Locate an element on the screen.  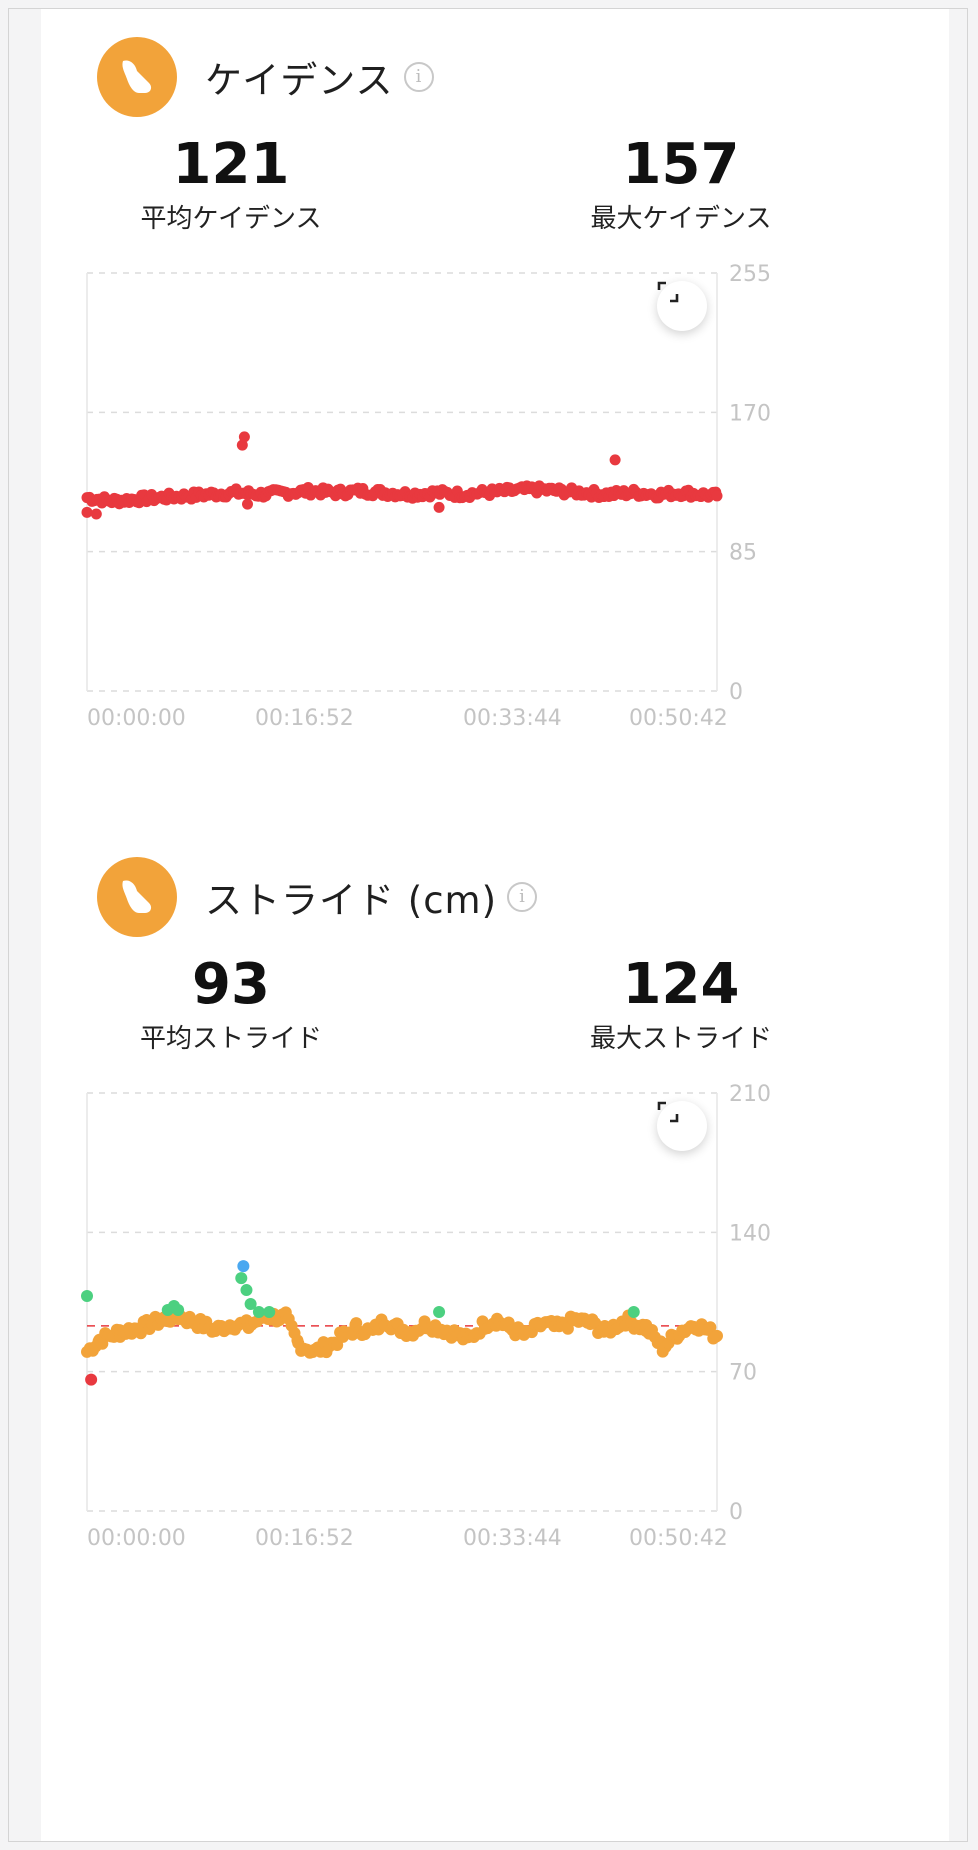
stride-y-tick: 210 is located at coordinates (750, 1094).